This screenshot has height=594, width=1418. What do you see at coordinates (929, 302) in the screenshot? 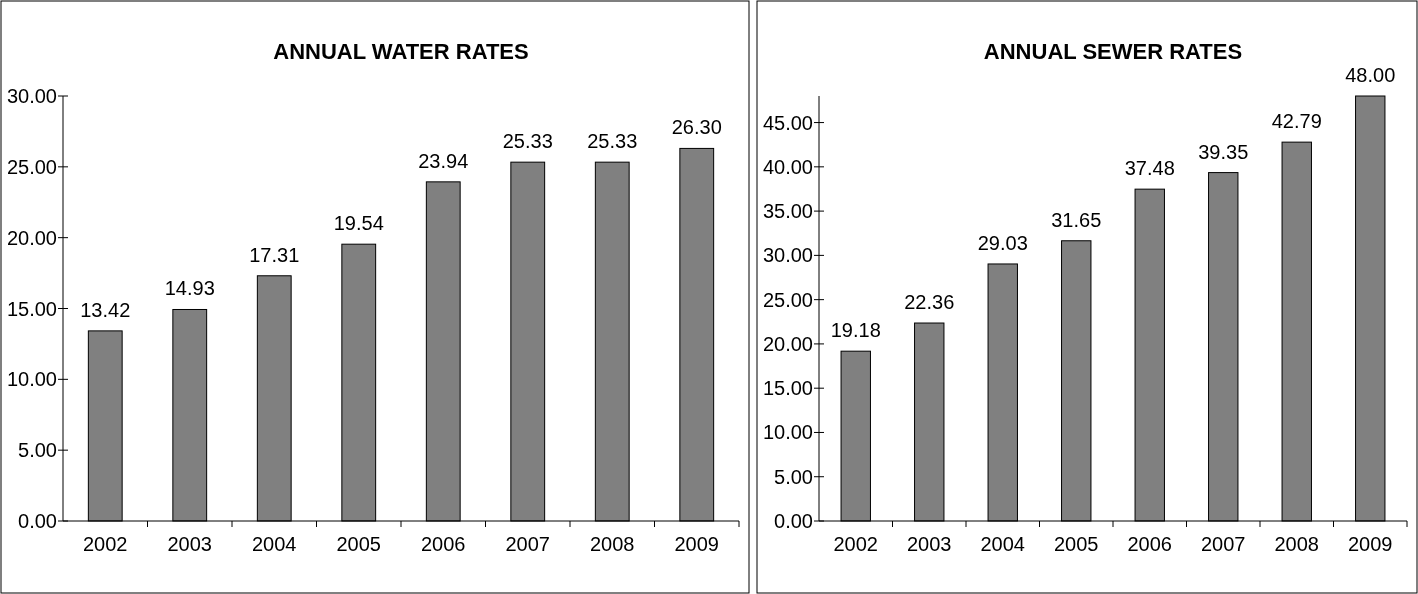
I see `data-label: 22.36` at bounding box center [929, 302].